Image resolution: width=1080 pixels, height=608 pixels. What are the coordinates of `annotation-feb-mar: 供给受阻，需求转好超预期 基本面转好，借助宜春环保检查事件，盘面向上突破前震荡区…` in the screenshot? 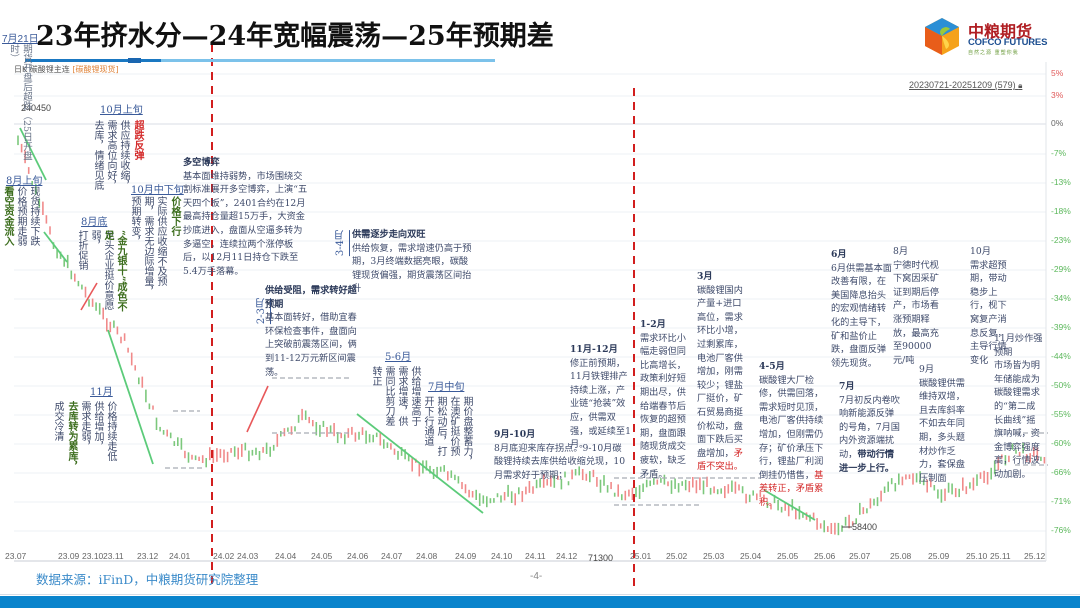 It's located at (312, 331).